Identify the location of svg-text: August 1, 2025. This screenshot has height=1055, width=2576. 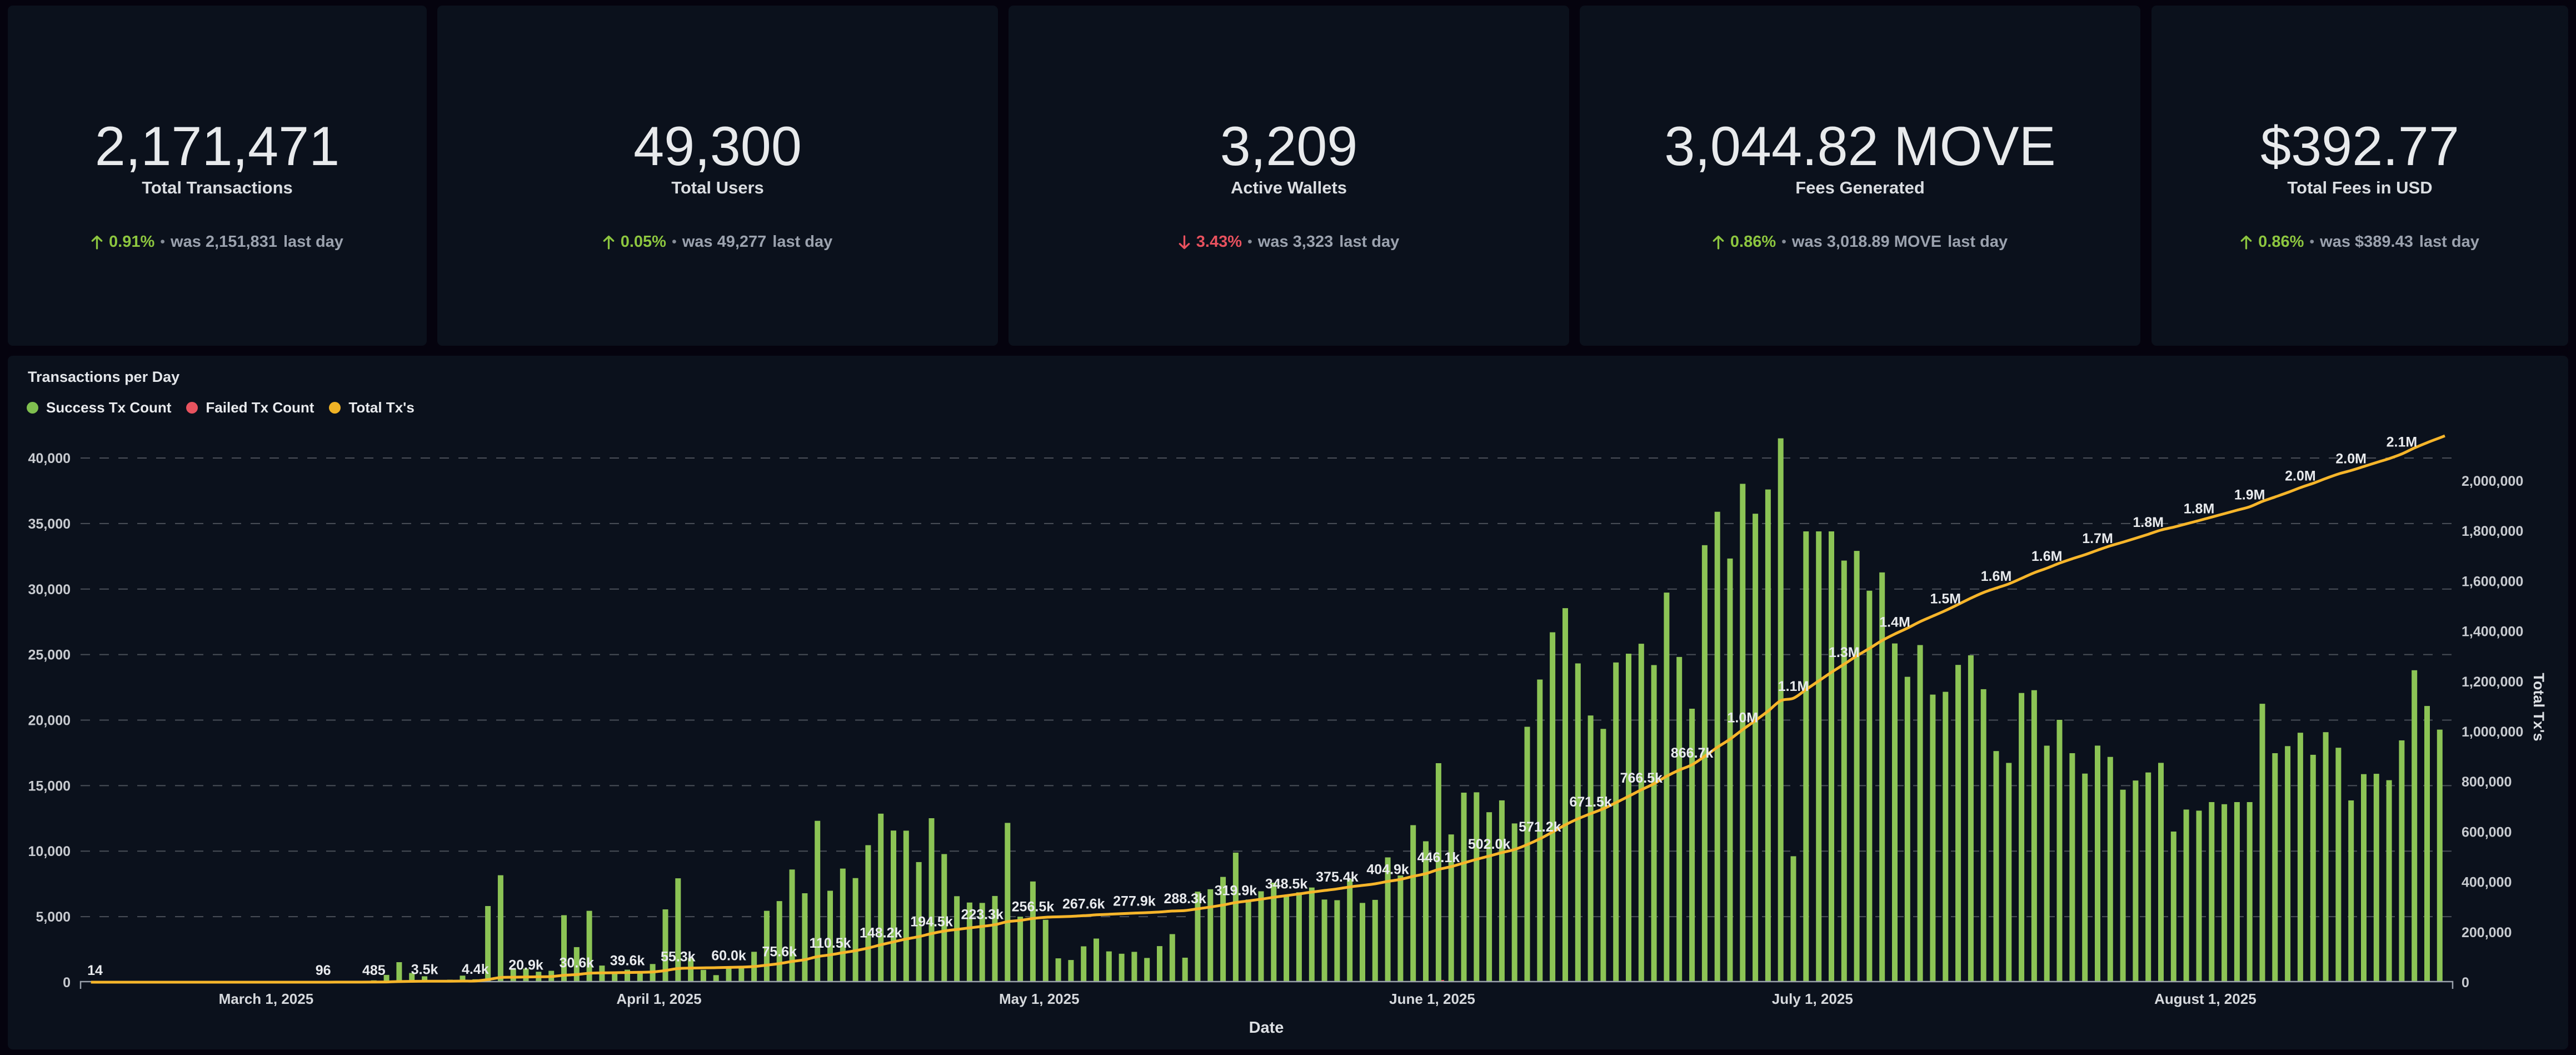
(2206, 999).